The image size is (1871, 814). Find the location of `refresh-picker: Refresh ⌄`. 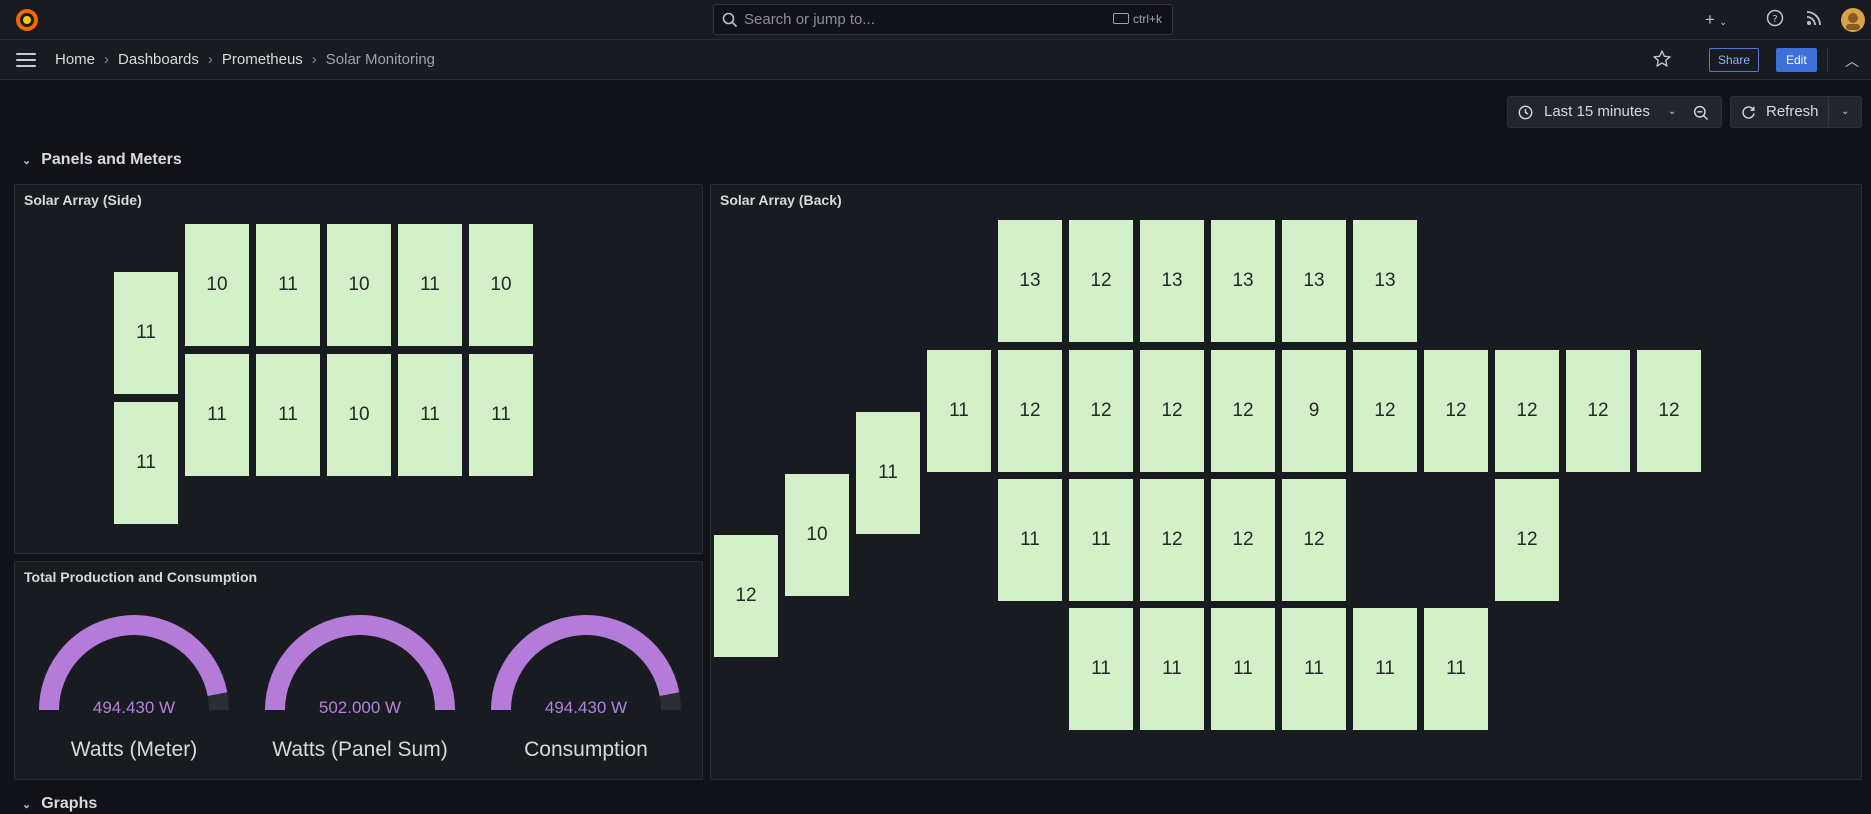

refresh-picker: Refresh ⌄ is located at coordinates (1796, 112).